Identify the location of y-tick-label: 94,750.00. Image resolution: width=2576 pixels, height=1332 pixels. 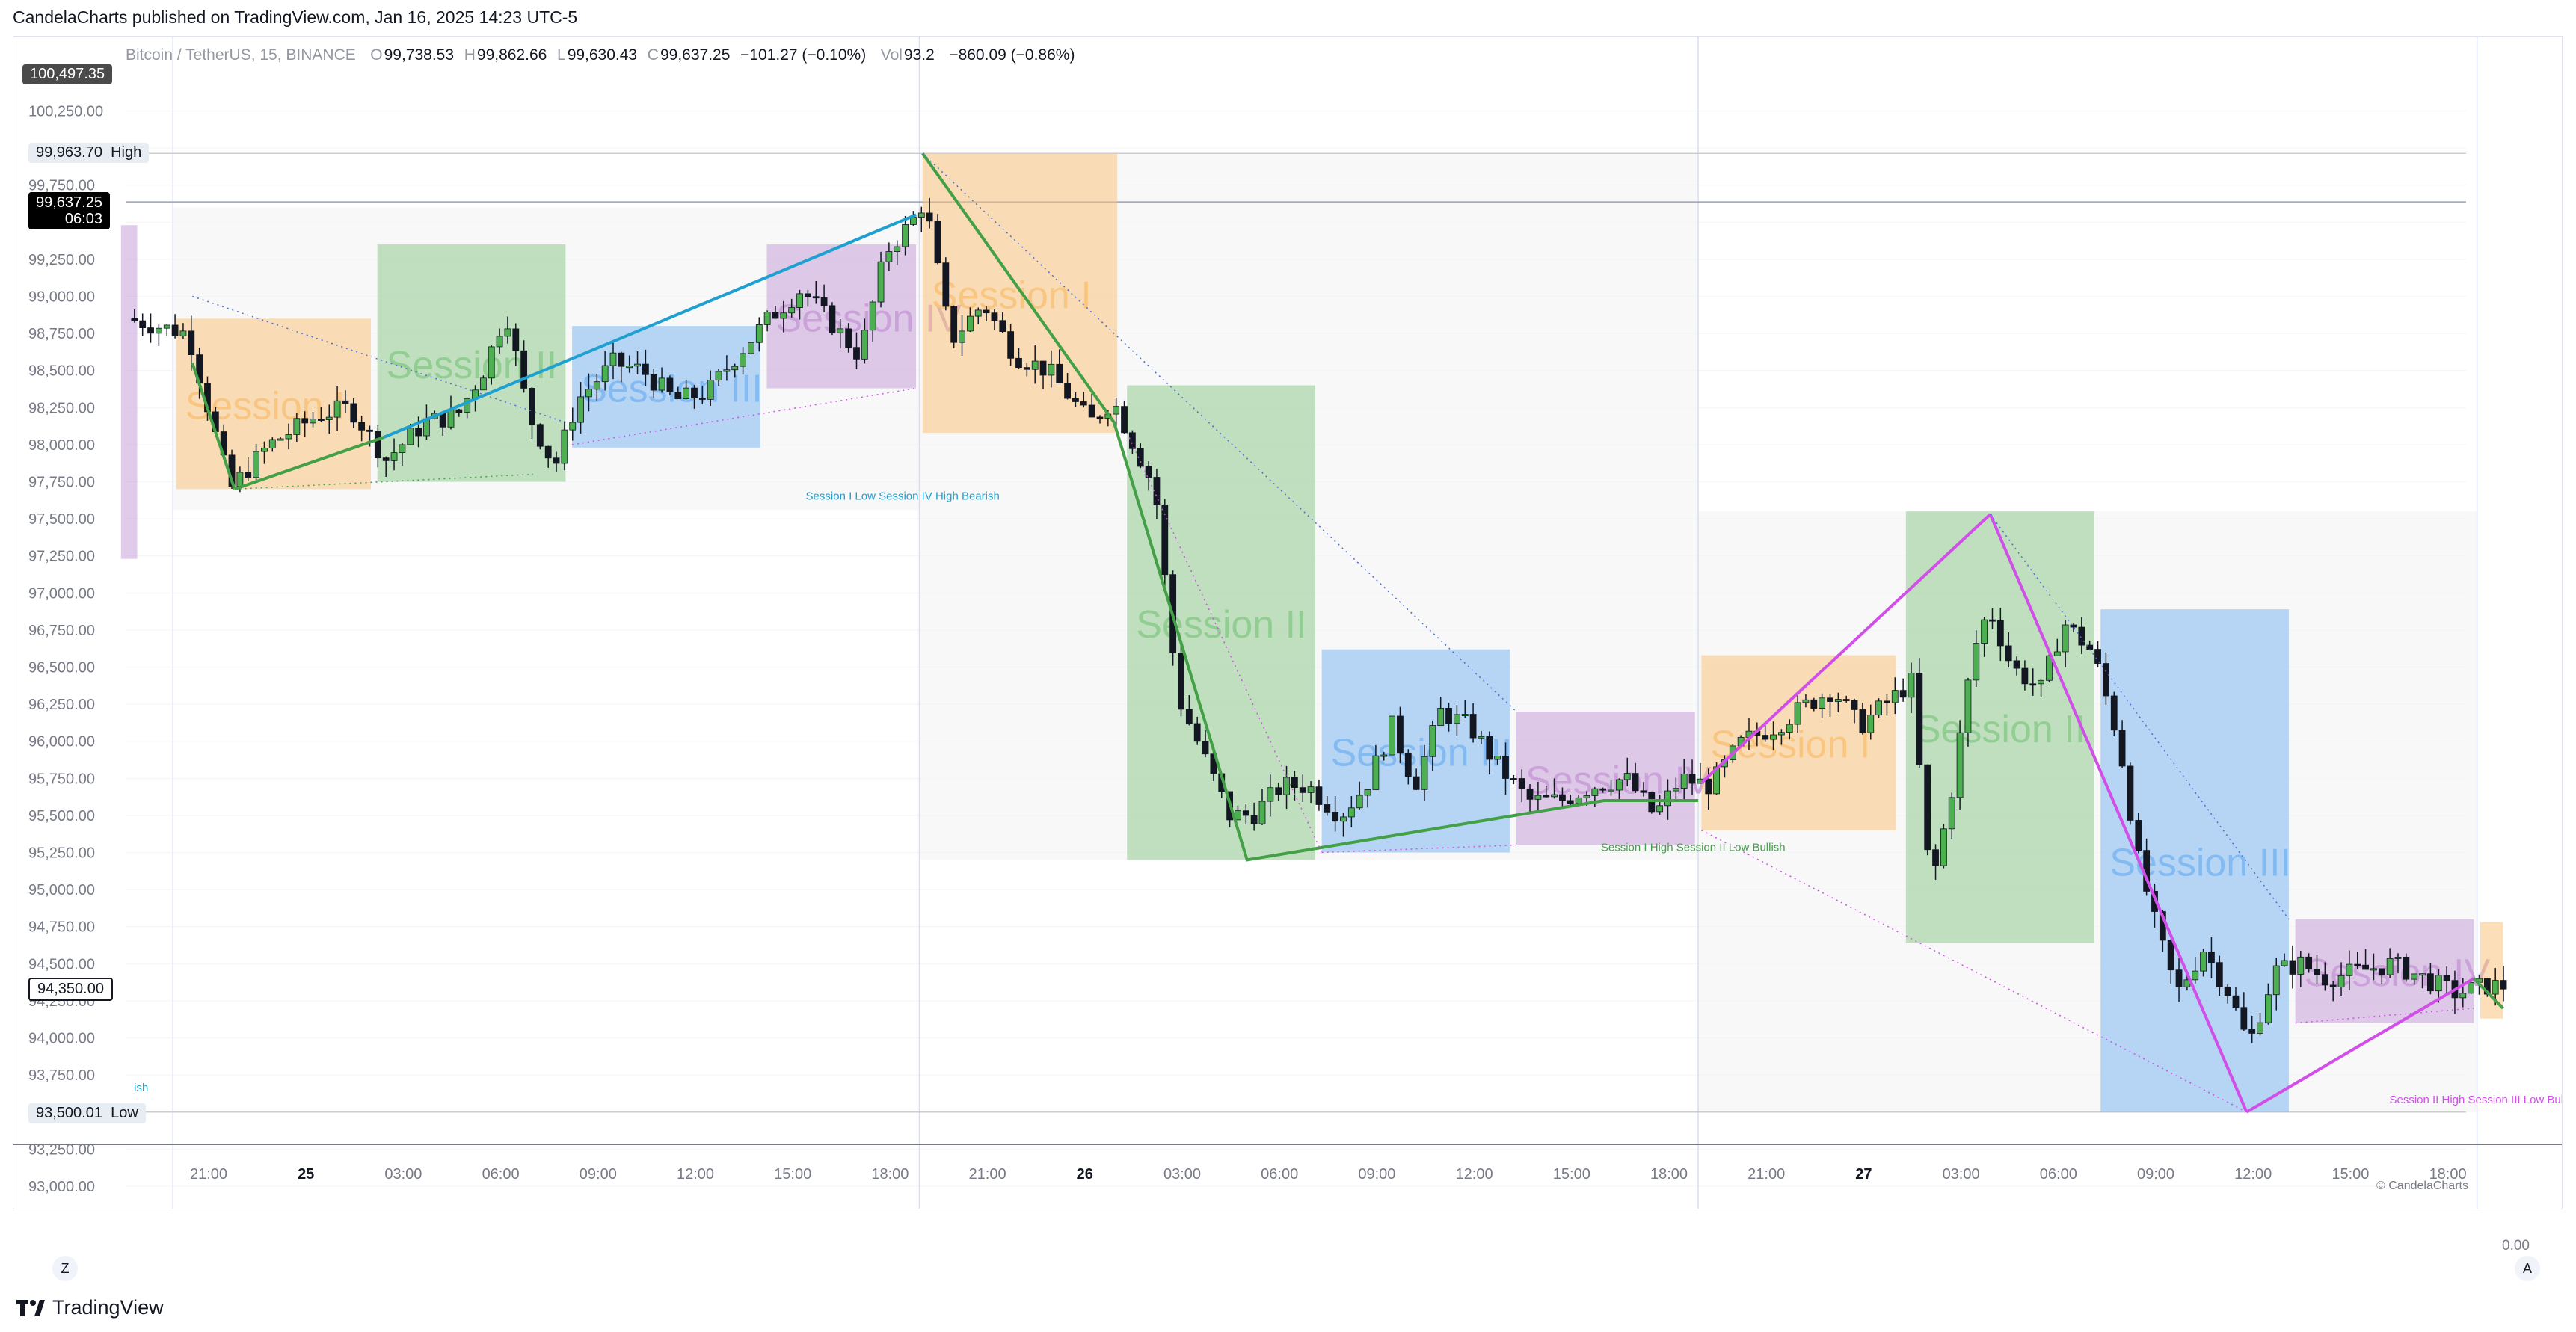
(61, 927).